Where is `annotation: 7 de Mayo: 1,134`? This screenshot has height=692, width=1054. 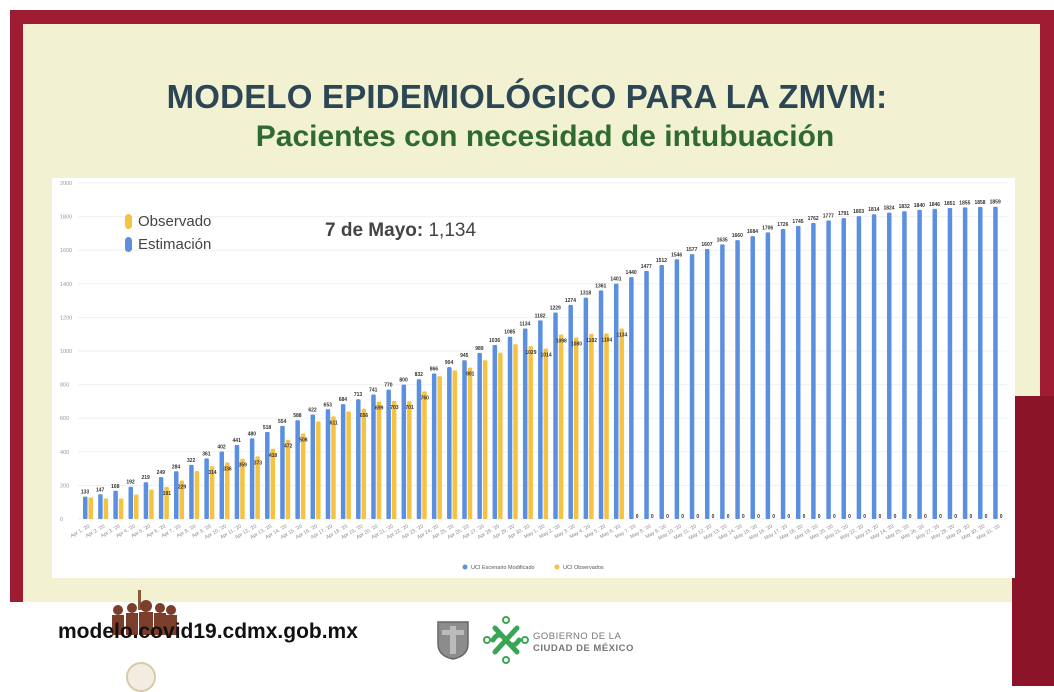
annotation: 7 de Mayo: 1,134 is located at coordinates (400, 231).